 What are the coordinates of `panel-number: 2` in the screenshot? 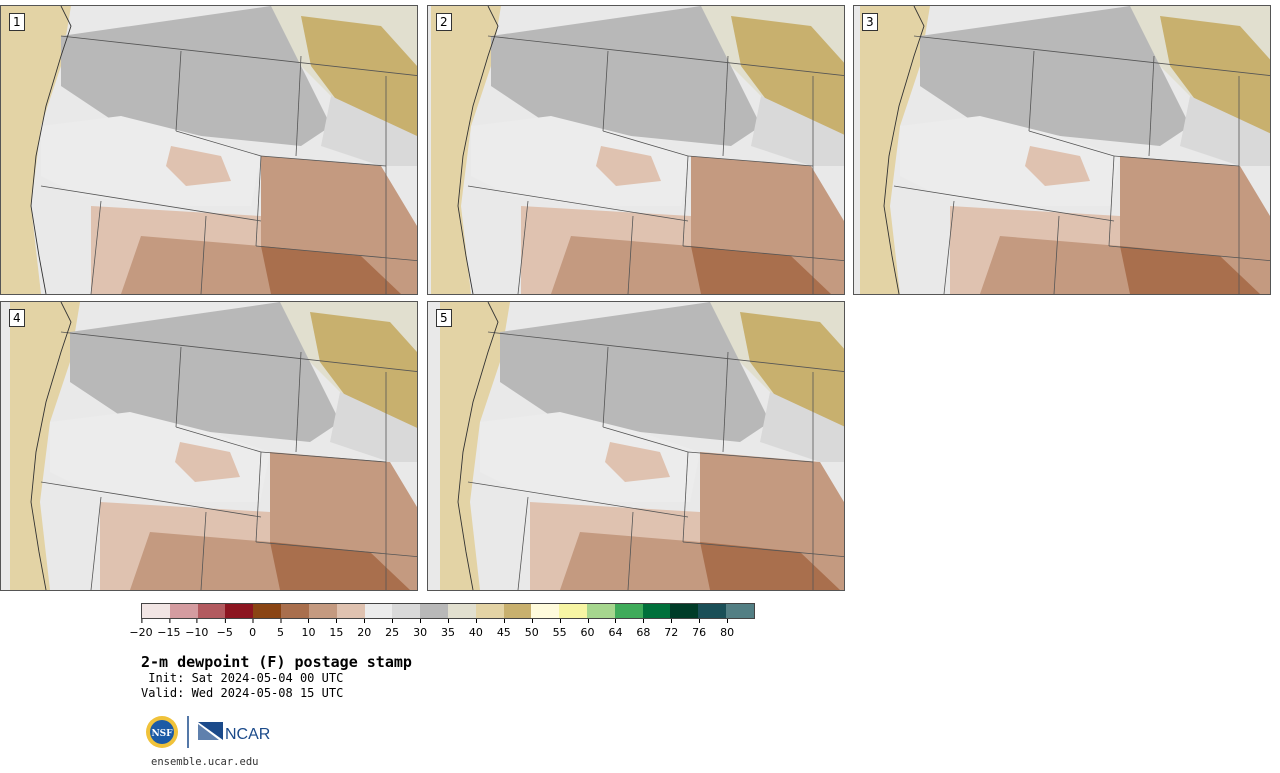 It's located at (444, 22).